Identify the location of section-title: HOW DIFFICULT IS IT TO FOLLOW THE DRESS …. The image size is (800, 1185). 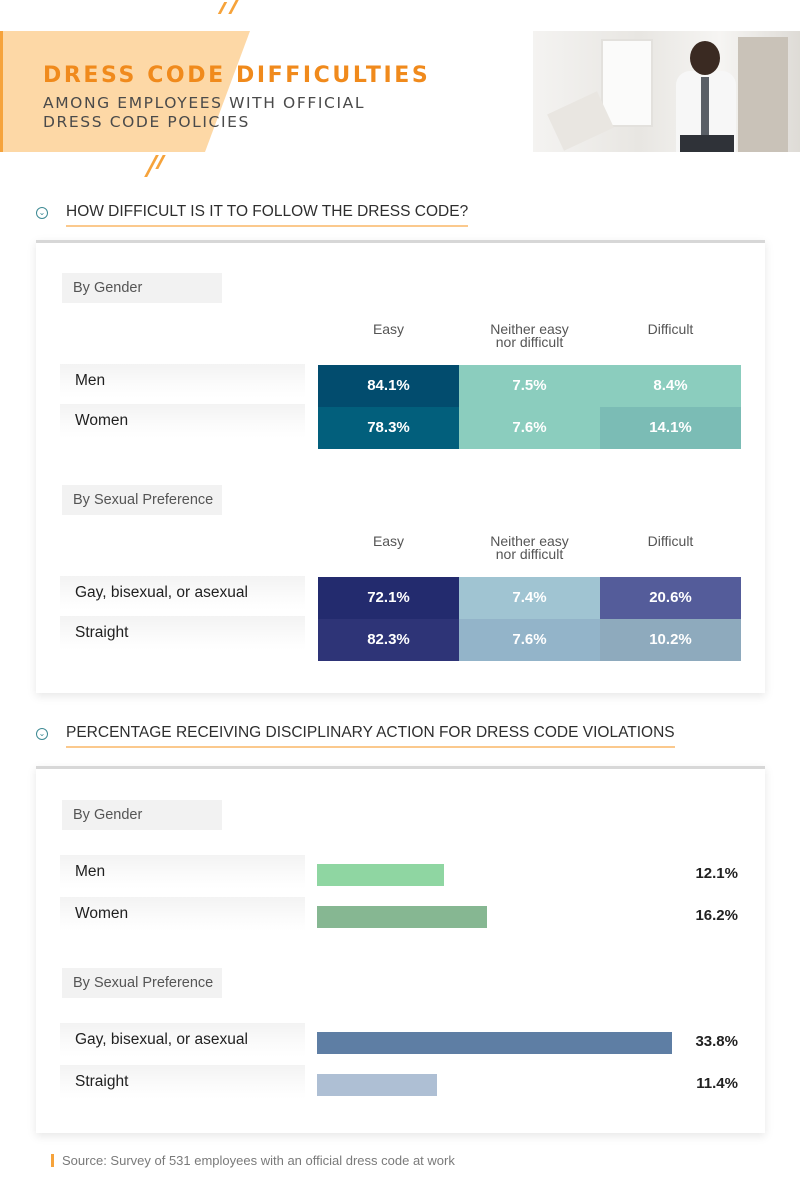
(267, 215).